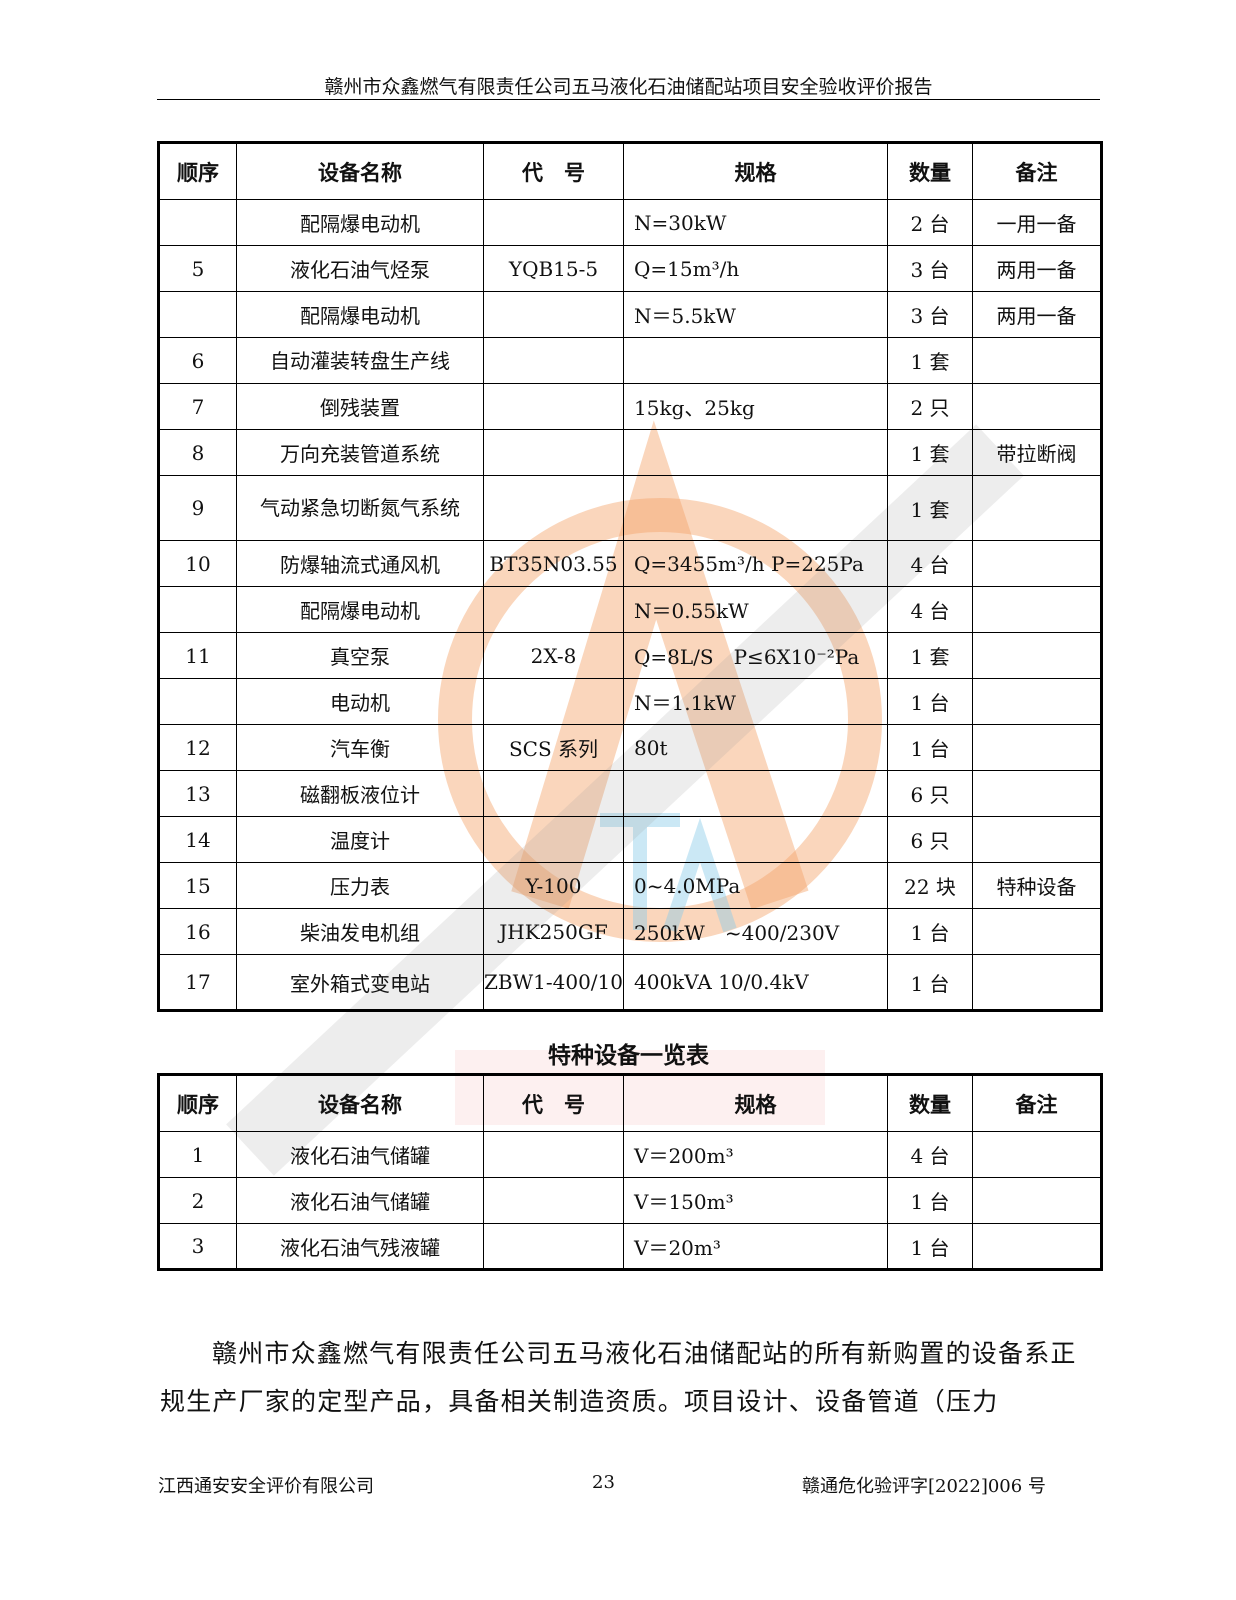  What do you see at coordinates (360, 839) in the screenshot?
I see `table-cell: 温度计` at bounding box center [360, 839].